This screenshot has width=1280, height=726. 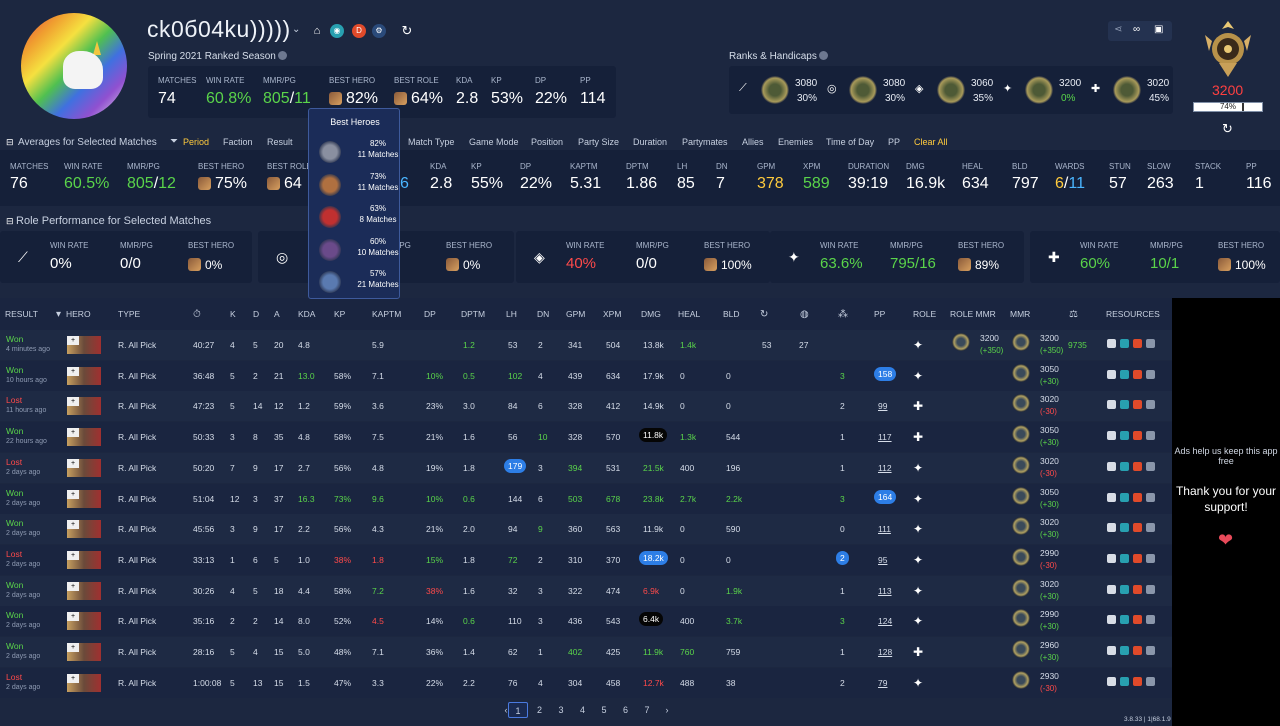 What do you see at coordinates (894, 142) in the screenshot?
I see `filter-pp: PP` at bounding box center [894, 142].